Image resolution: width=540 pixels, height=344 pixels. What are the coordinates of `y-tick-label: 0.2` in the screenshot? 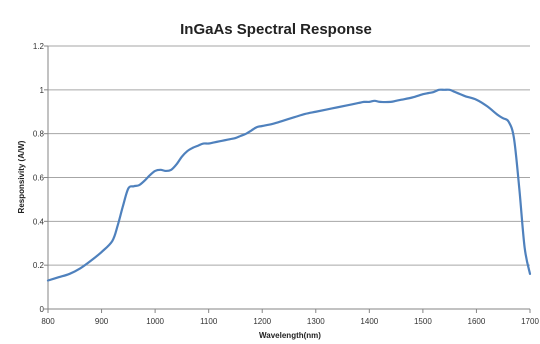 It's located at (39, 265).